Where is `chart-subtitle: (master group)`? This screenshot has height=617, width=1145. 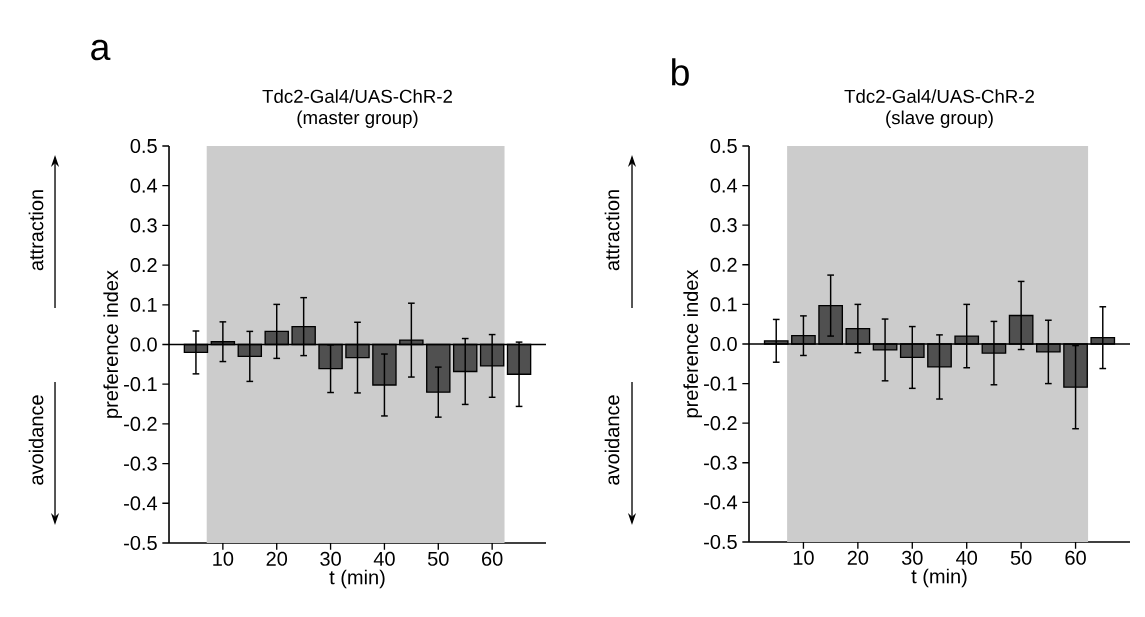 chart-subtitle: (master group) is located at coordinates (357, 119).